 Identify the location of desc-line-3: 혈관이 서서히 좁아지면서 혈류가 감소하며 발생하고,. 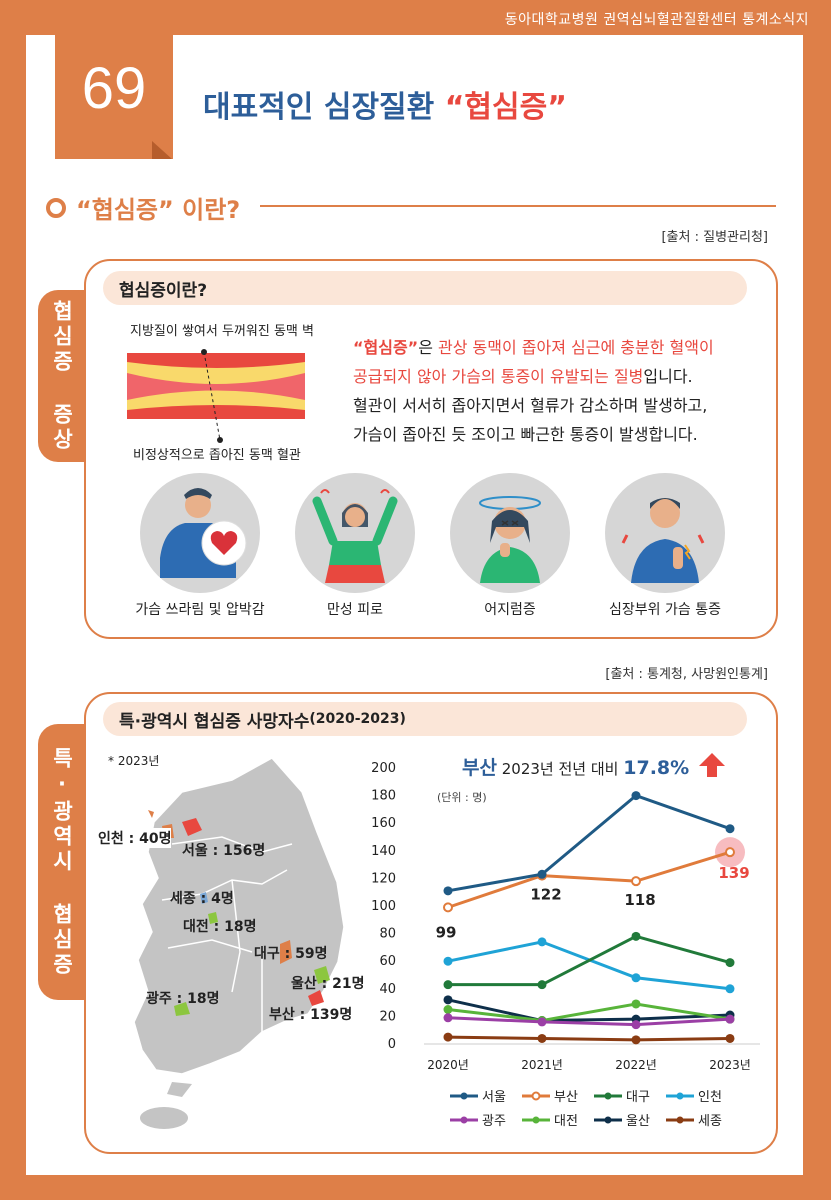
(530, 405).